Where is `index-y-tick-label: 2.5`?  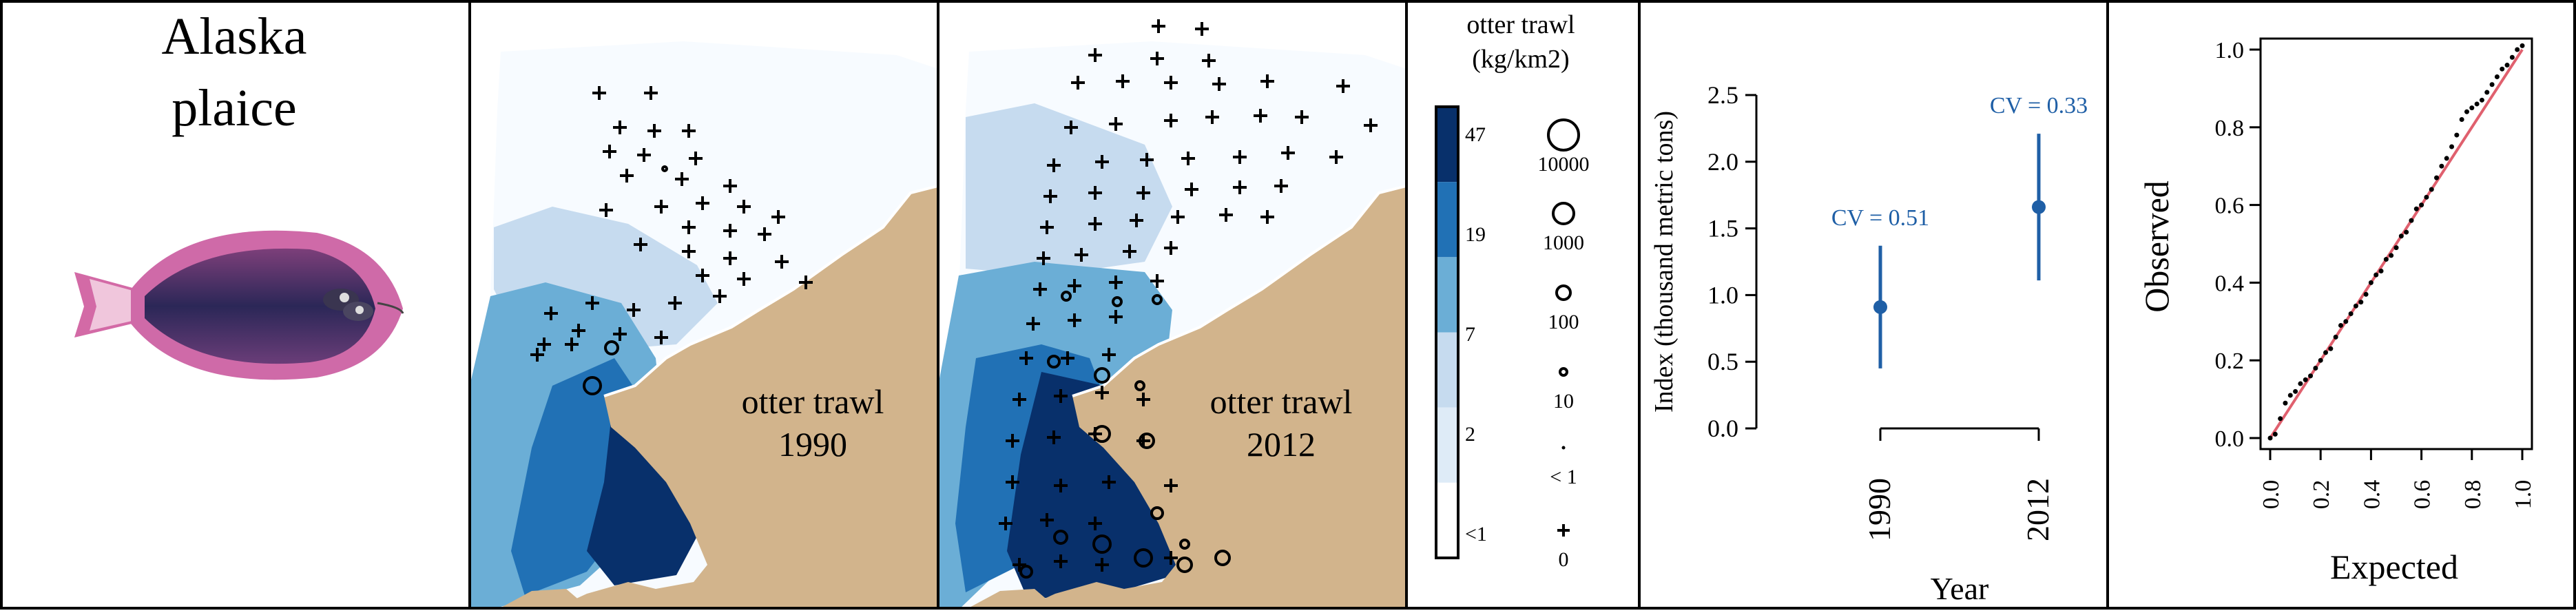
index-y-tick-label: 2.5 is located at coordinates (1722, 95).